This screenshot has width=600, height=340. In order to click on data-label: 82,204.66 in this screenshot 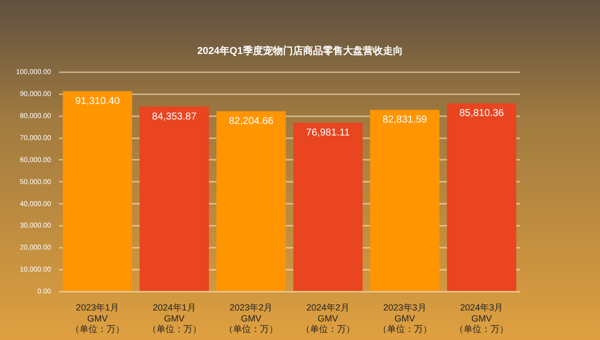, I will do `click(251, 121)`.